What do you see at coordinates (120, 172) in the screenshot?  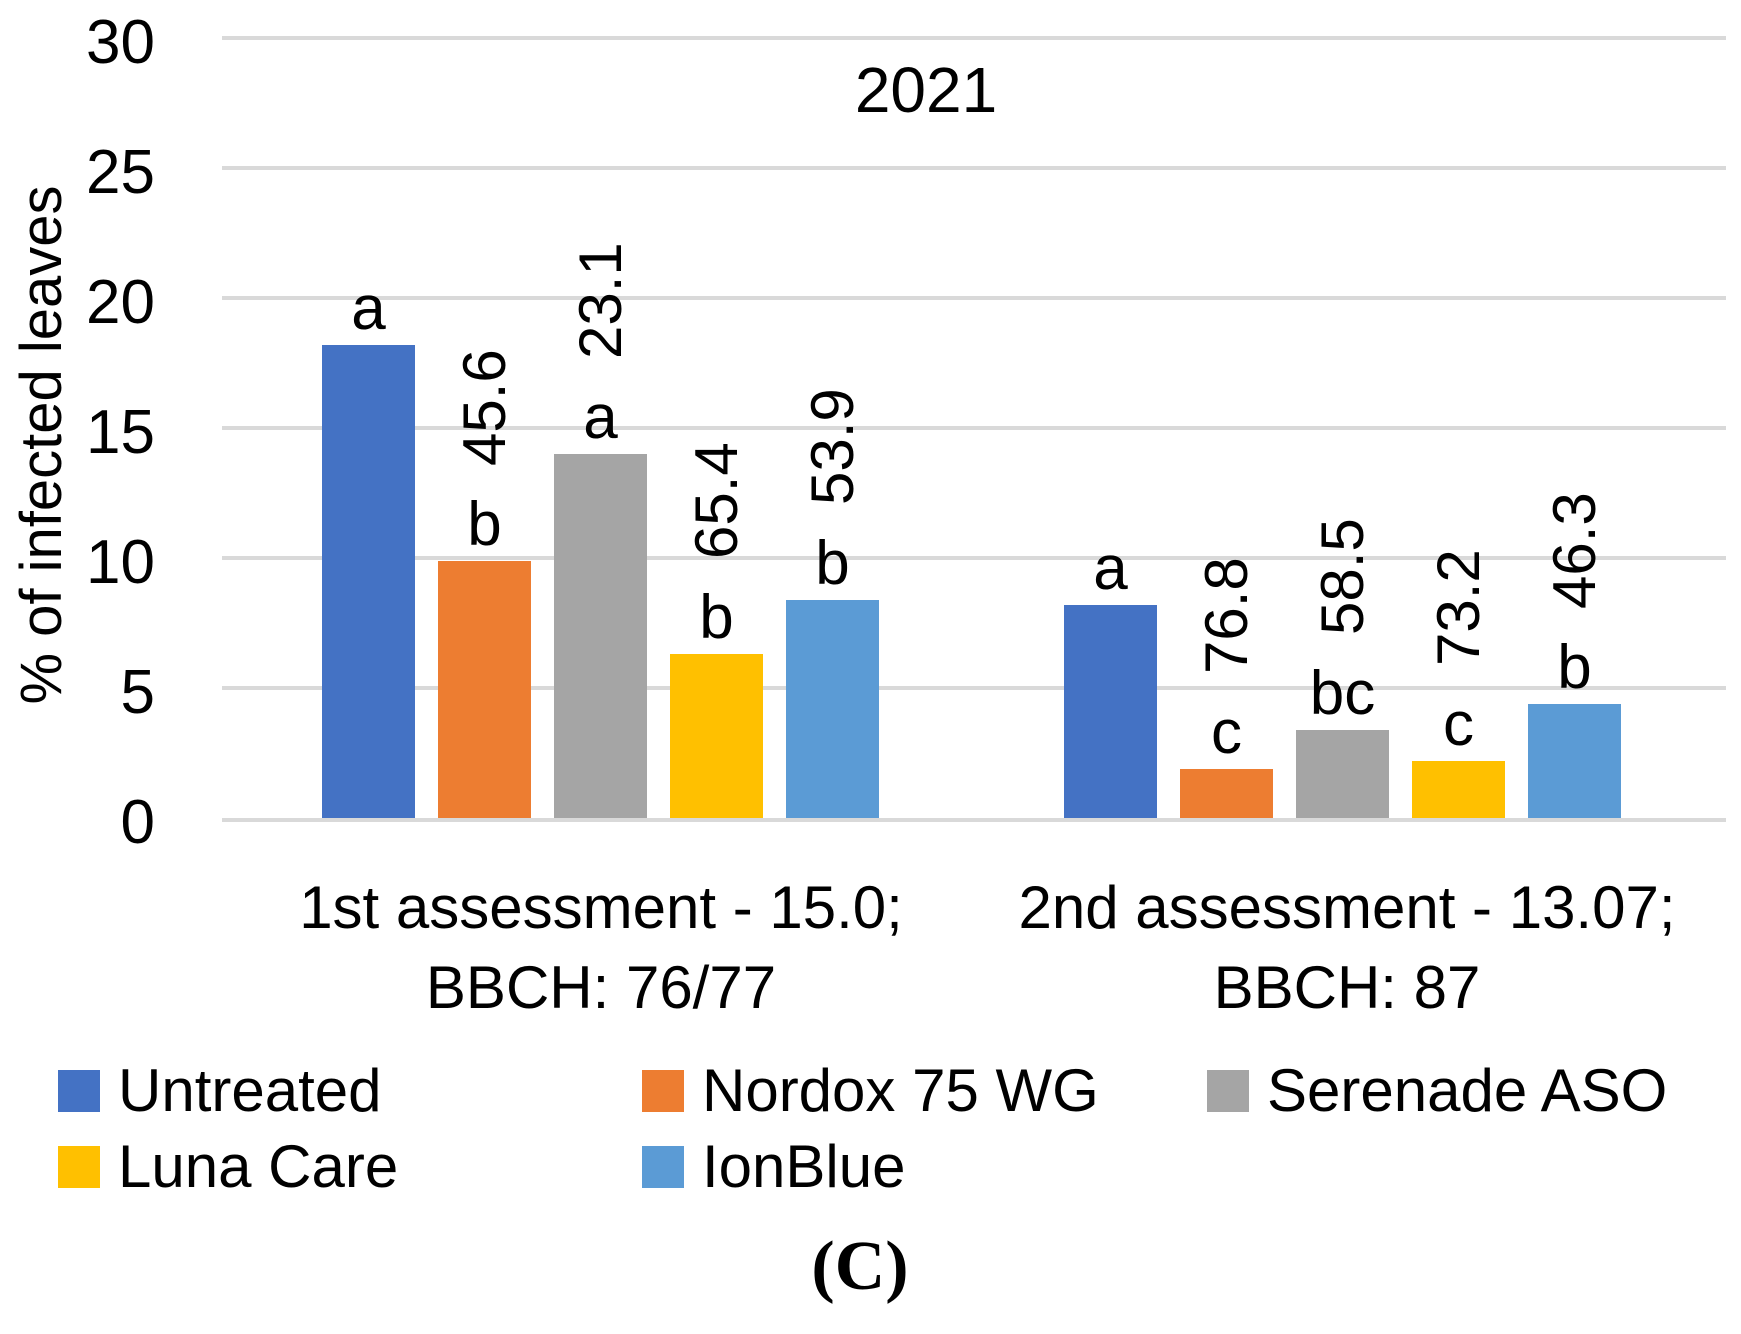 I see `y-tick-label: 25` at bounding box center [120, 172].